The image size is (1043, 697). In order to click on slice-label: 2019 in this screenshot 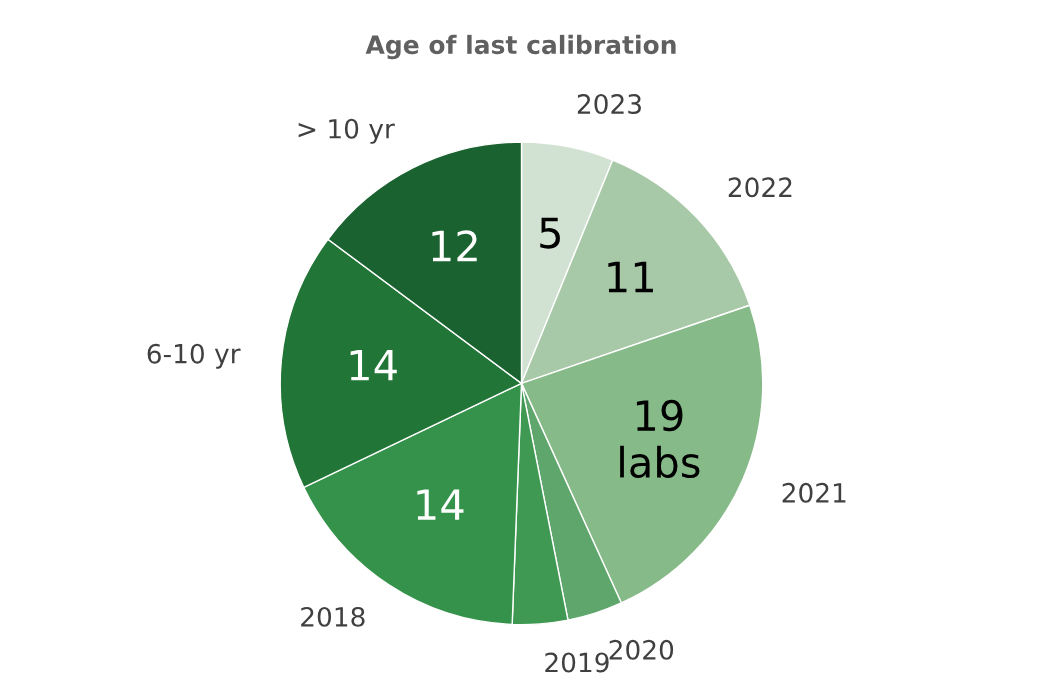, I will do `click(577, 662)`.